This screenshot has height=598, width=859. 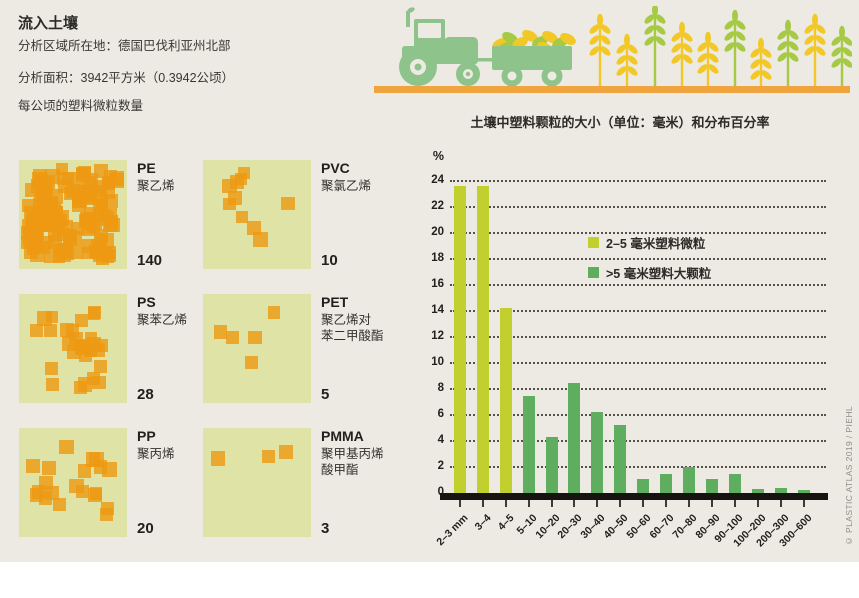 I want to click on y-tick-label: 6, so click(x=440, y=414).